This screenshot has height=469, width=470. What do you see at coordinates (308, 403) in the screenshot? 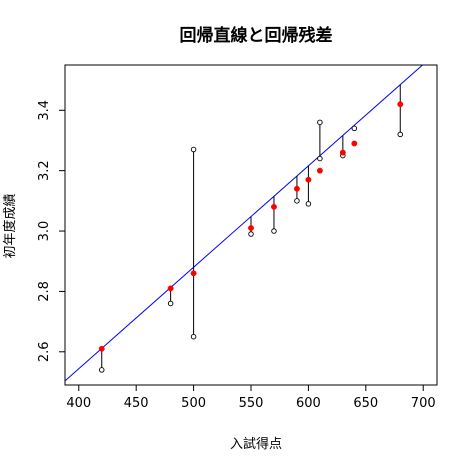
I see `x-tick-label: 600` at bounding box center [308, 403].